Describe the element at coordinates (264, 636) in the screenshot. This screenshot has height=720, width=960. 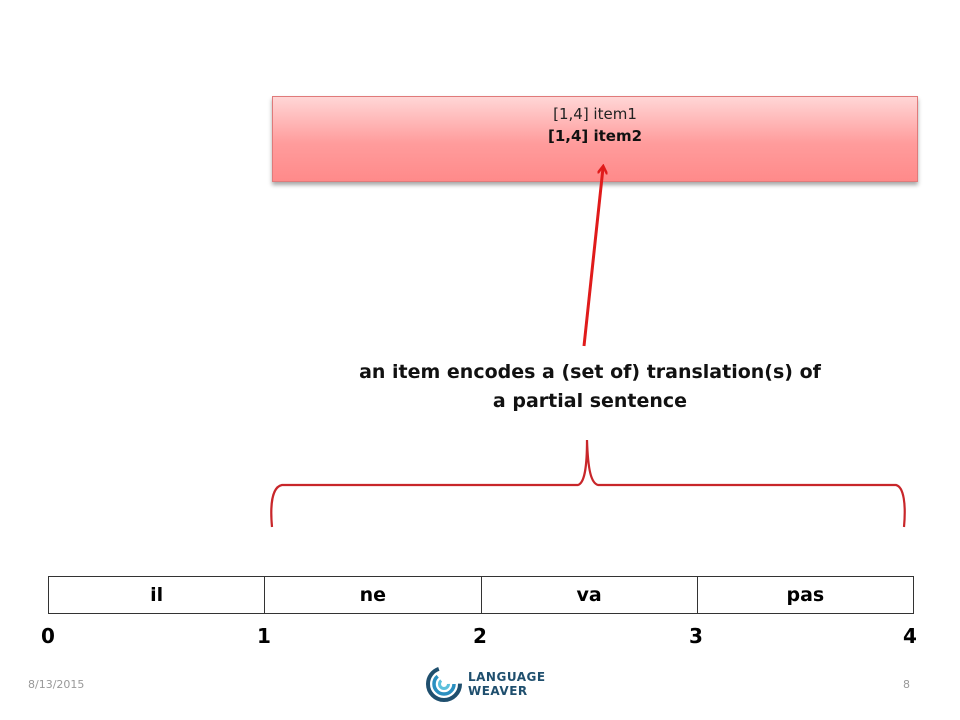
I see `position-label-1: 1` at that location.